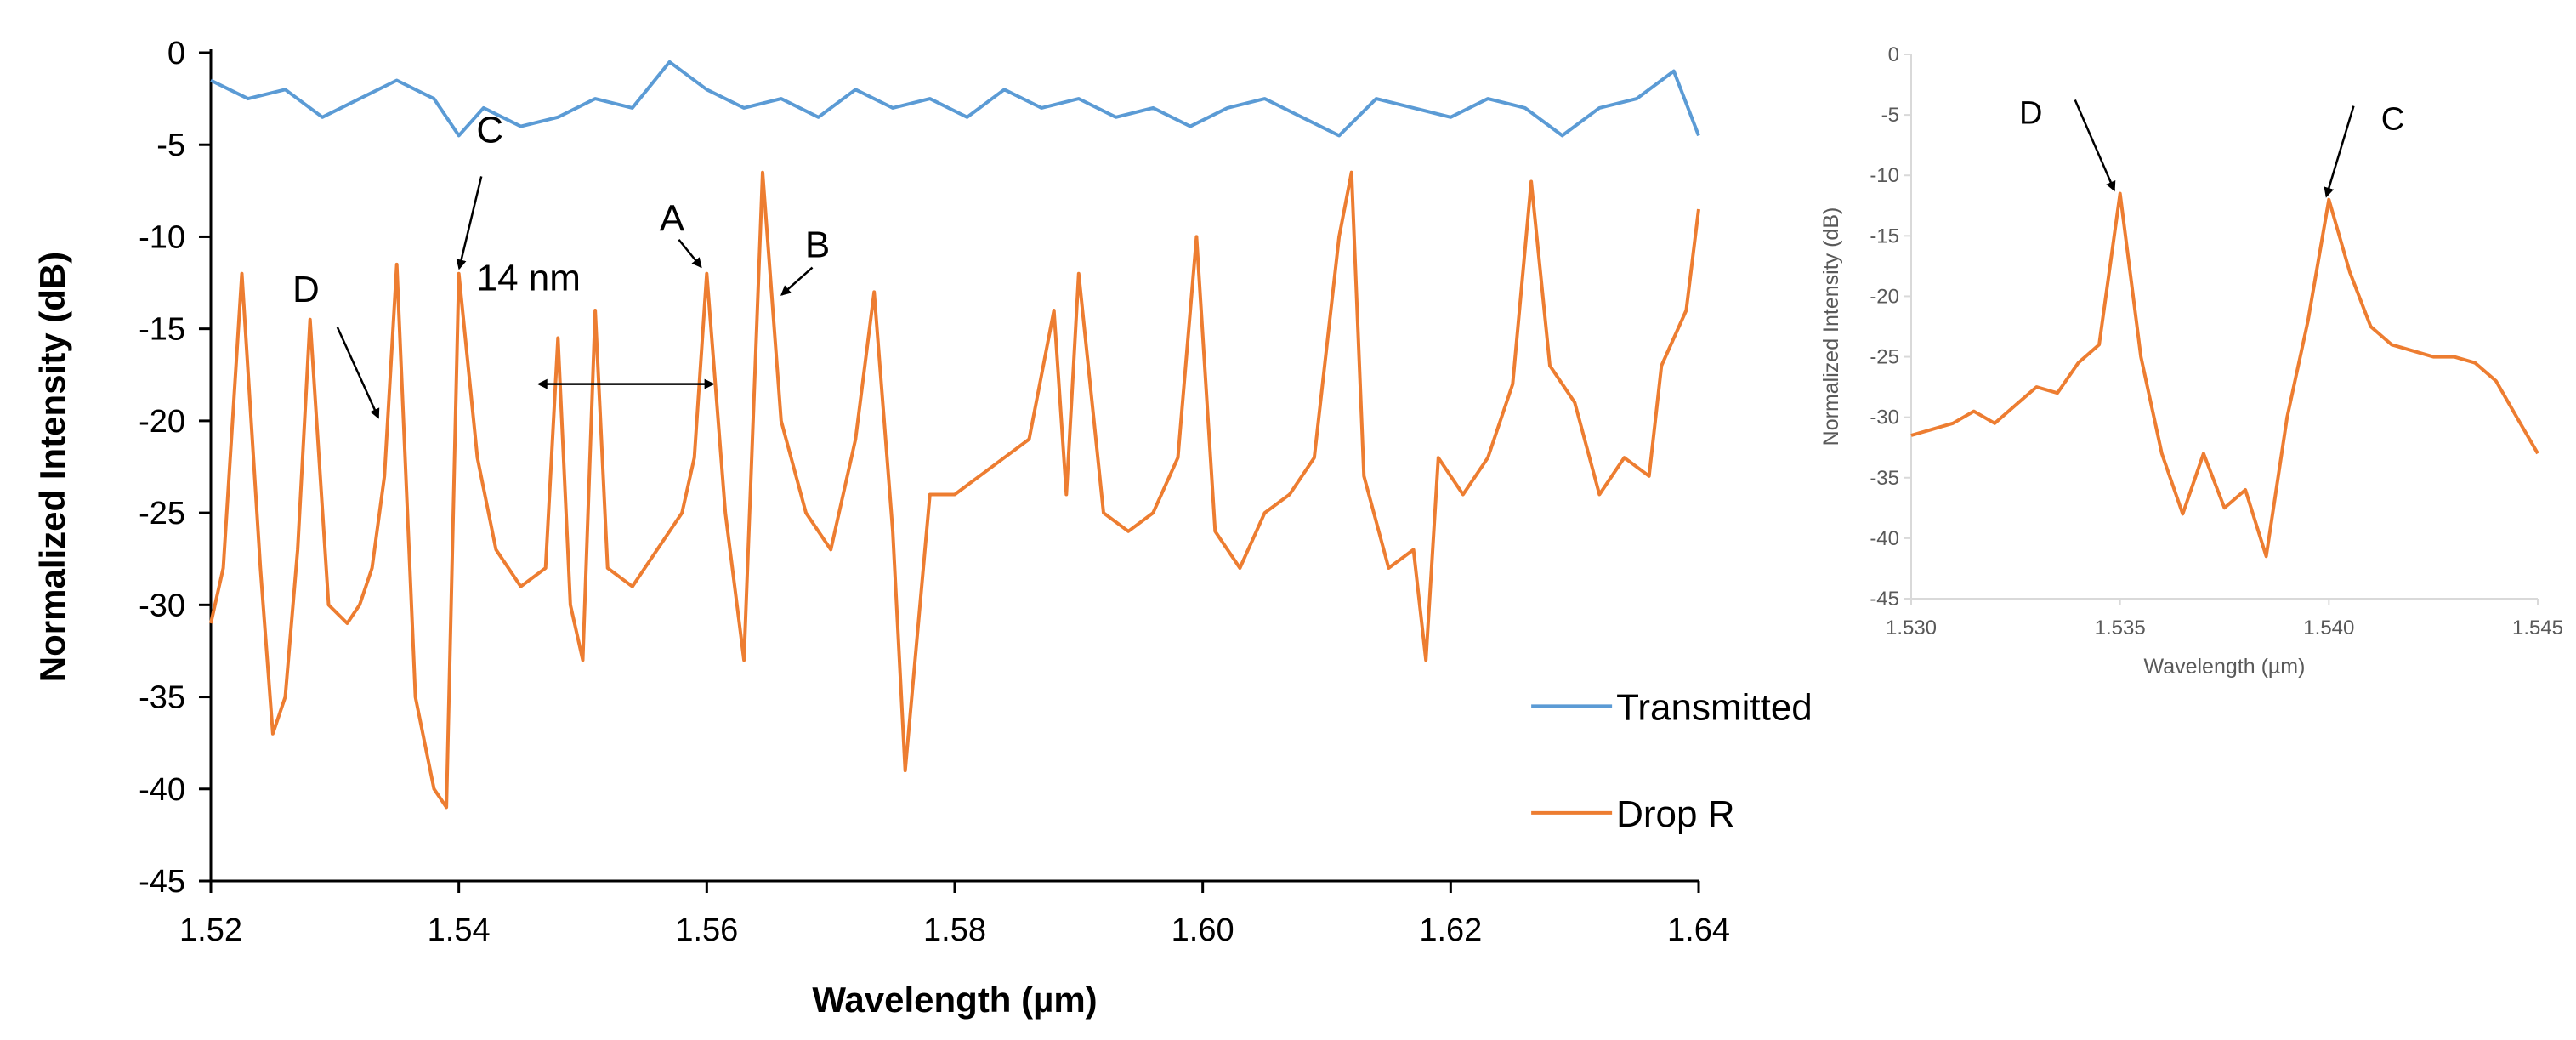 This screenshot has height=1040, width=2576. Describe the element at coordinates (690, 253) in the screenshot. I see `annotation-arrow-a` at that location.